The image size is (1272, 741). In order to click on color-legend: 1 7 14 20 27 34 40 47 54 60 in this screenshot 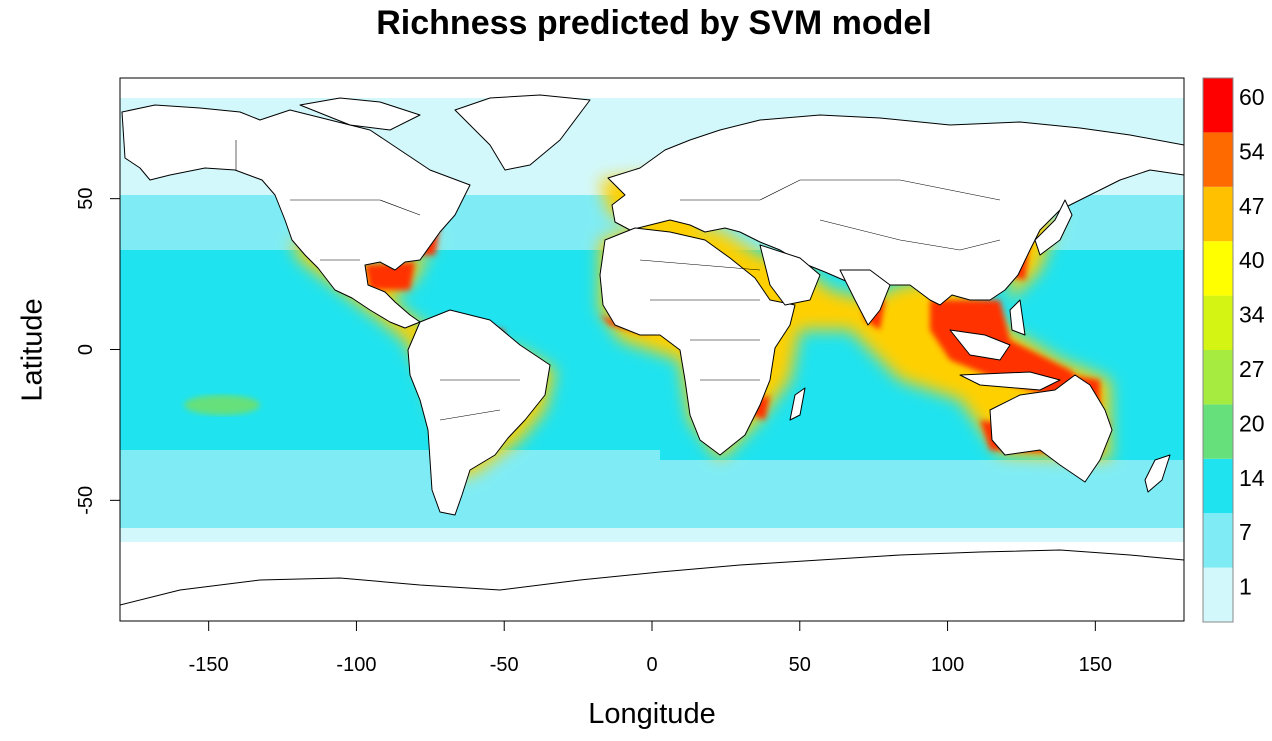, I will do `click(1233, 350)`.